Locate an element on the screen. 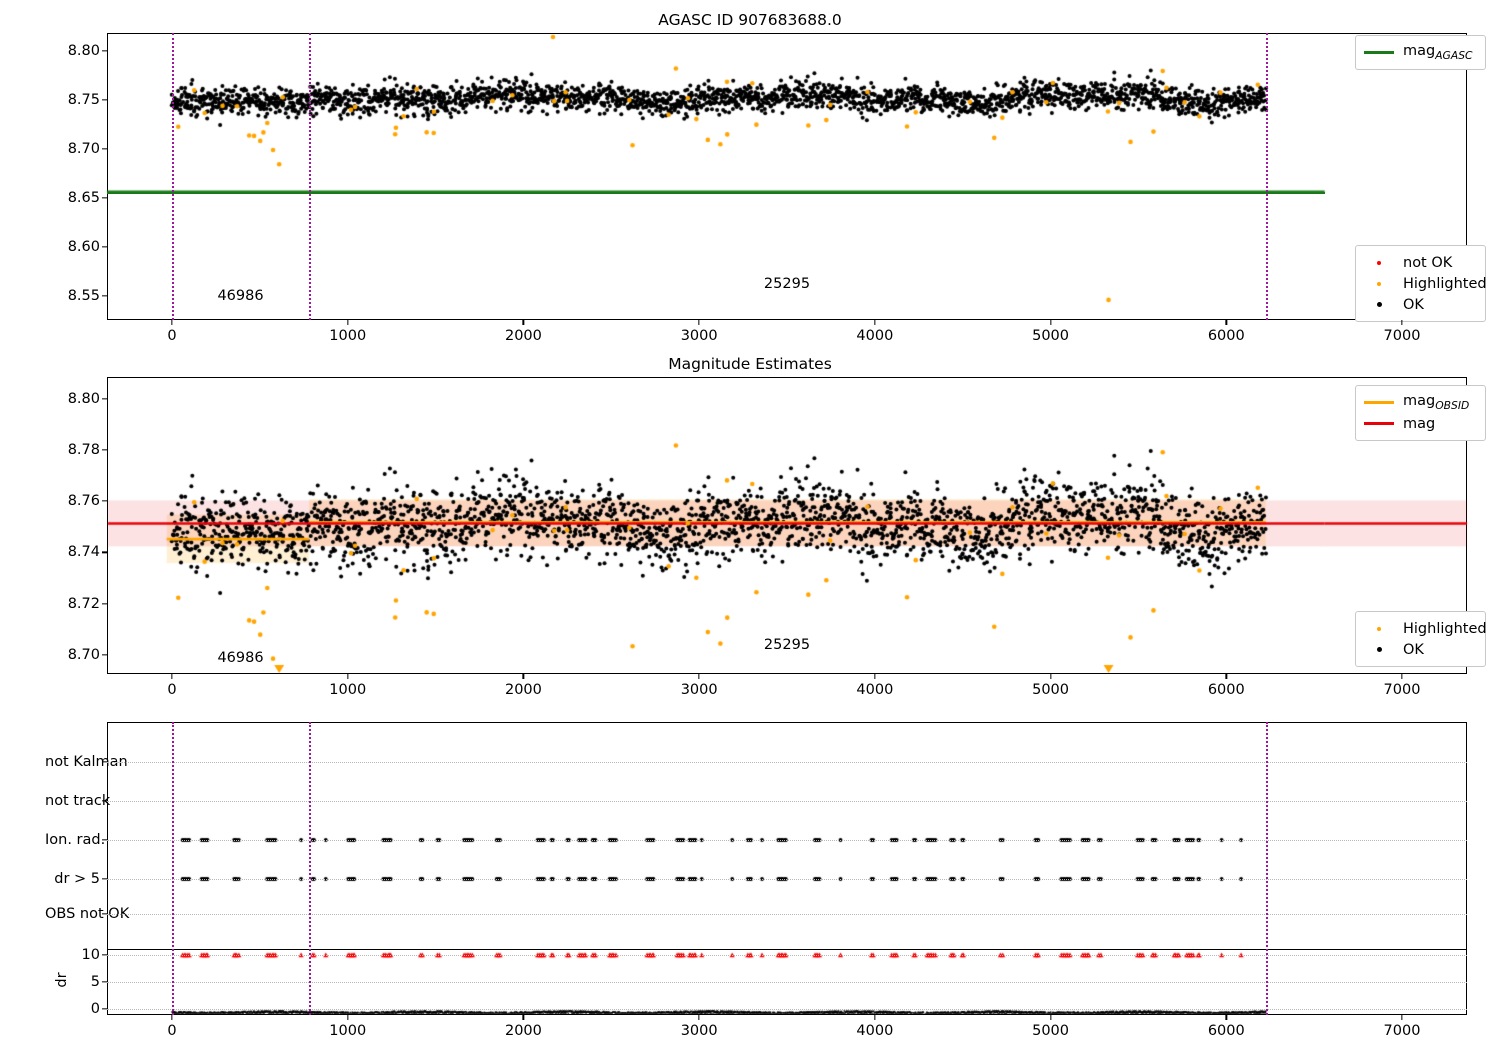 Image resolution: width=1500 pixels, height=1050 pixels. xtick-mid-4: 4000 is located at coordinates (875, 690).